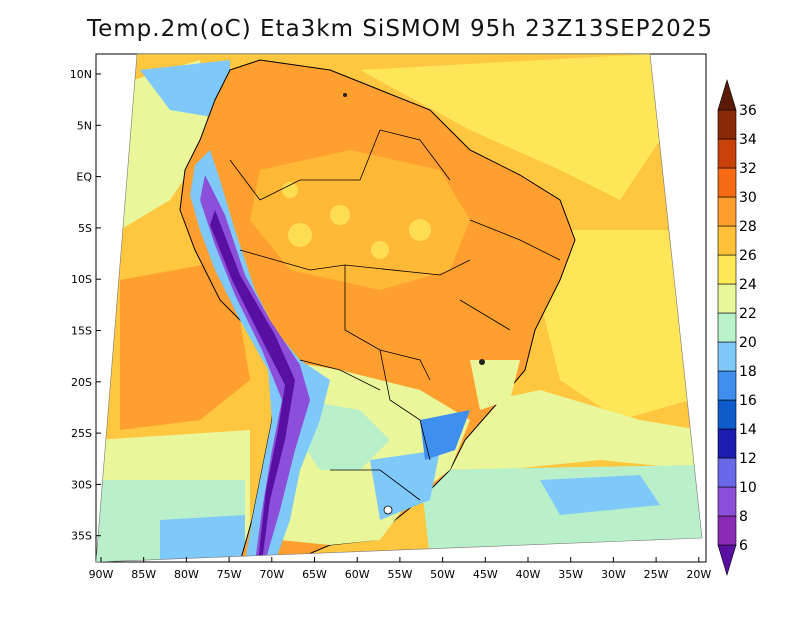 This screenshot has width=800, height=618. I want to click on colorbar: 6 8 10 12 14 16 18 20 22 24 26 28 30 32 34 36, so click(737, 327).